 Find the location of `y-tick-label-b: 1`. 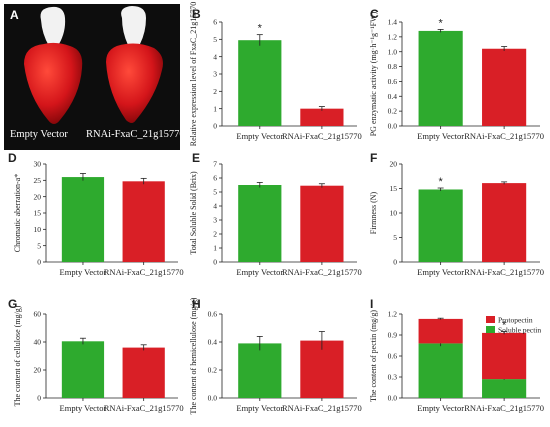

y-tick-label-b: 1 is located at coordinates (215, 108).